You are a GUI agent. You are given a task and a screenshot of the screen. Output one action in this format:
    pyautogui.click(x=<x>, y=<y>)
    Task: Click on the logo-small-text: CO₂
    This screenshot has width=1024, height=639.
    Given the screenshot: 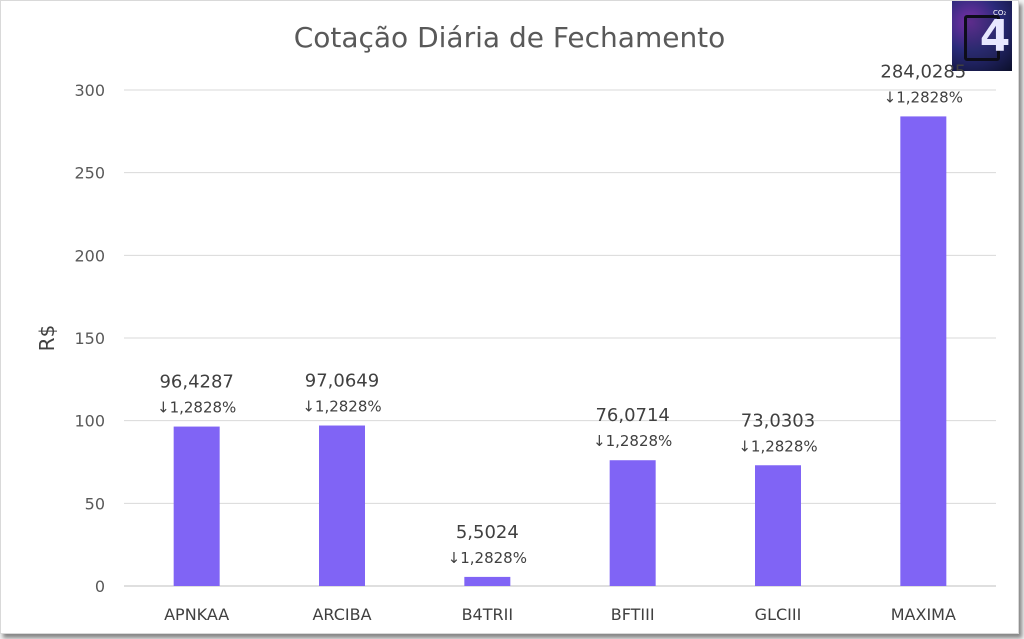 What is the action you would take?
    pyautogui.click(x=1000, y=13)
    